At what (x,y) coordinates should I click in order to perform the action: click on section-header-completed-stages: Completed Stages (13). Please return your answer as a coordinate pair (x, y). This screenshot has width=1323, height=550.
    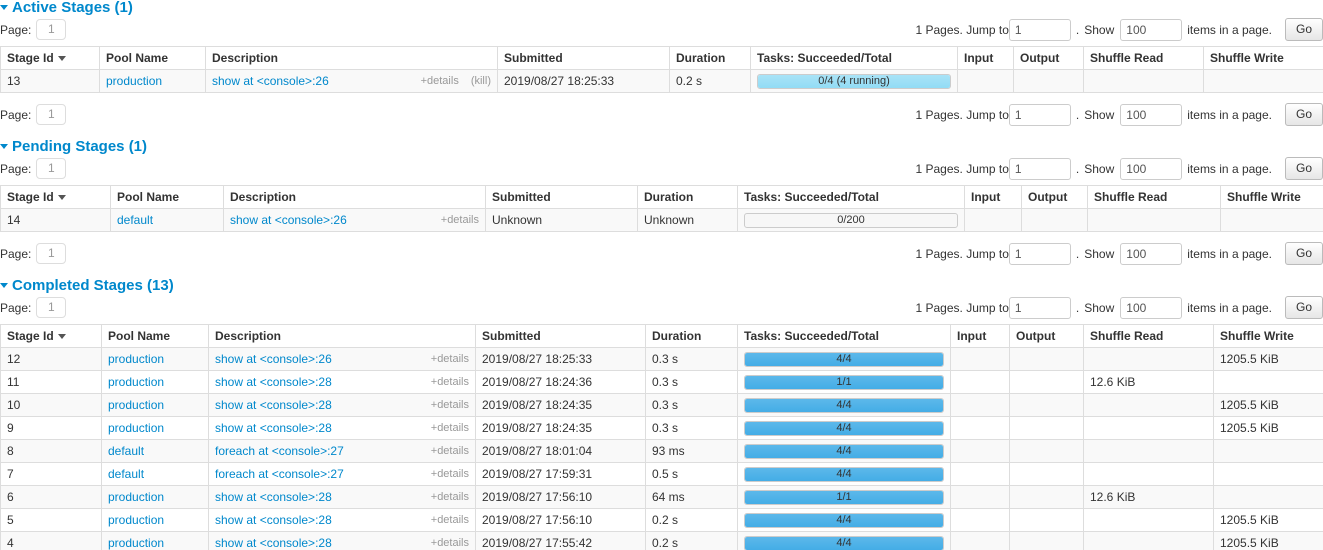
    Looking at the image, I should click on (661, 286).